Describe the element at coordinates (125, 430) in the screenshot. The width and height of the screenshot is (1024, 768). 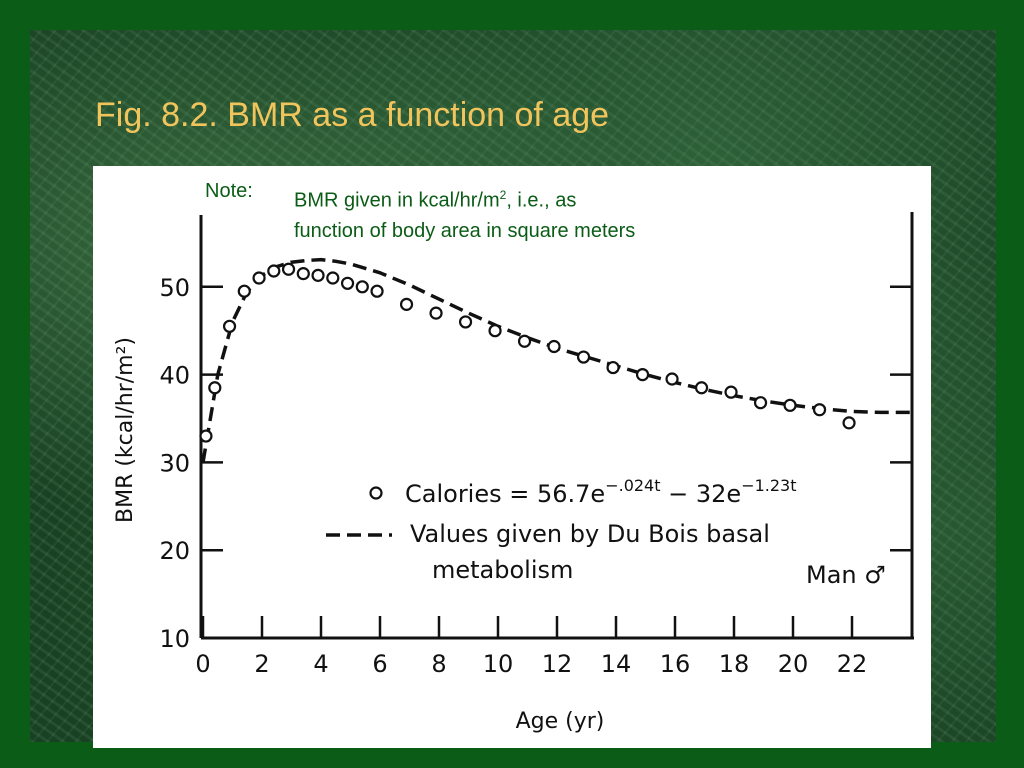
I see `y-axis-label: BMR (kcal/hr/m²)` at that location.